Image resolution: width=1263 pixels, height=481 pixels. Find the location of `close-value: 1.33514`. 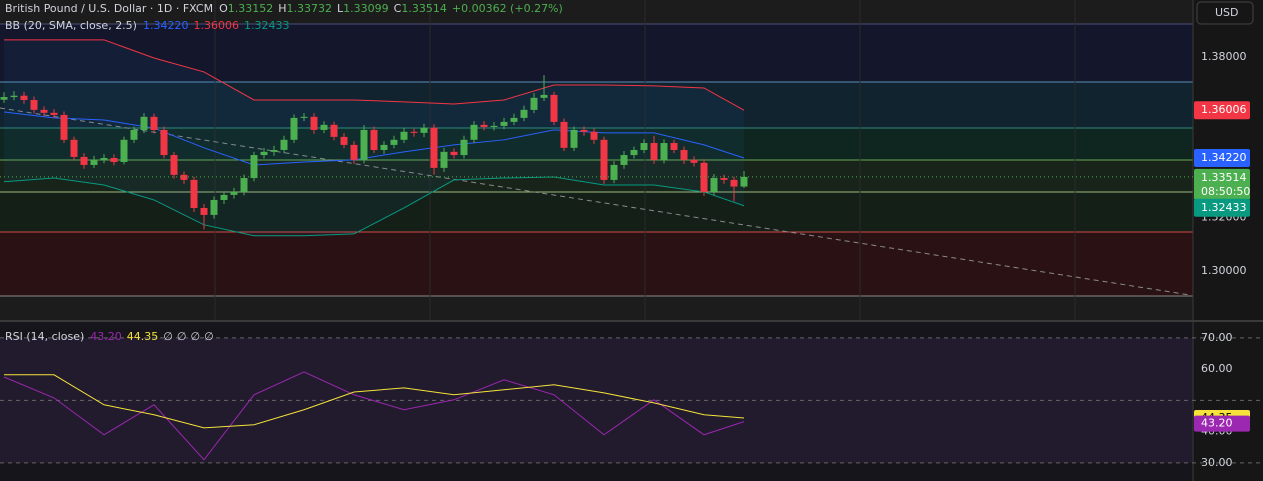

close-value: 1.33514 is located at coordinates (424, 8).